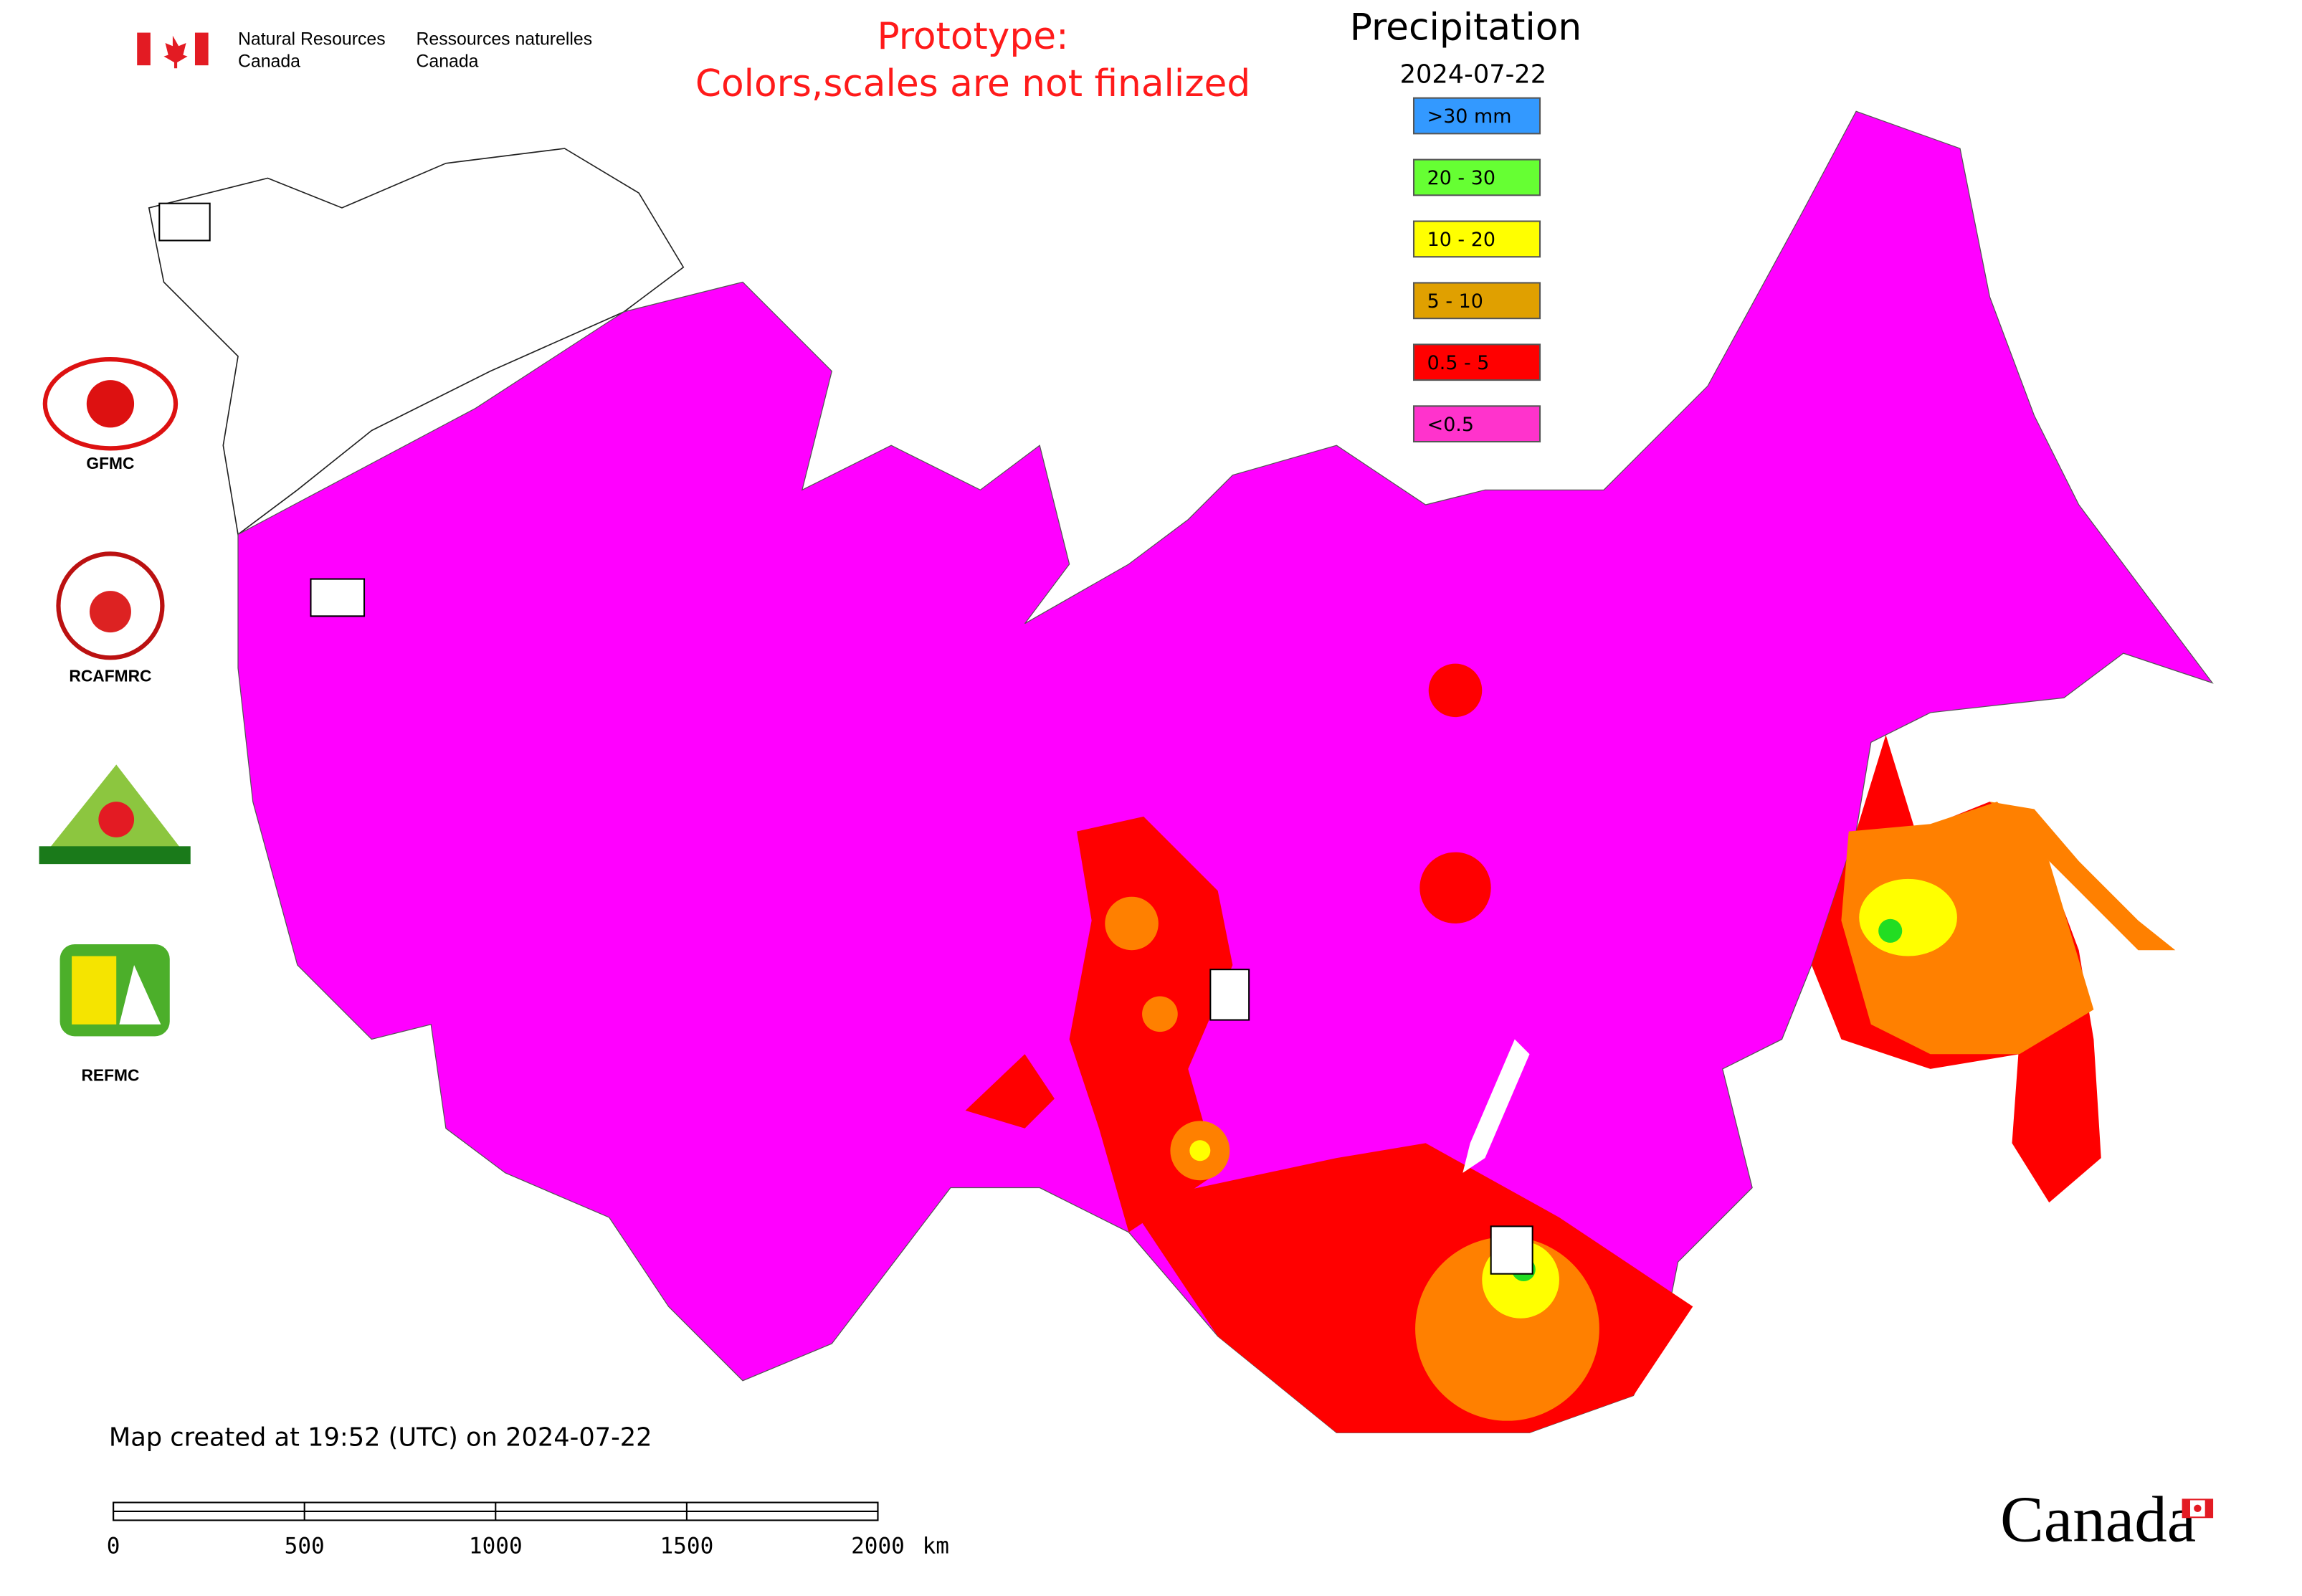 The image size is (2302, 1596). What do you see at coordinates (1461, 178) in the screenshot?
I see `legend-label: 20 - 30` at bounding box center [1461, 178].